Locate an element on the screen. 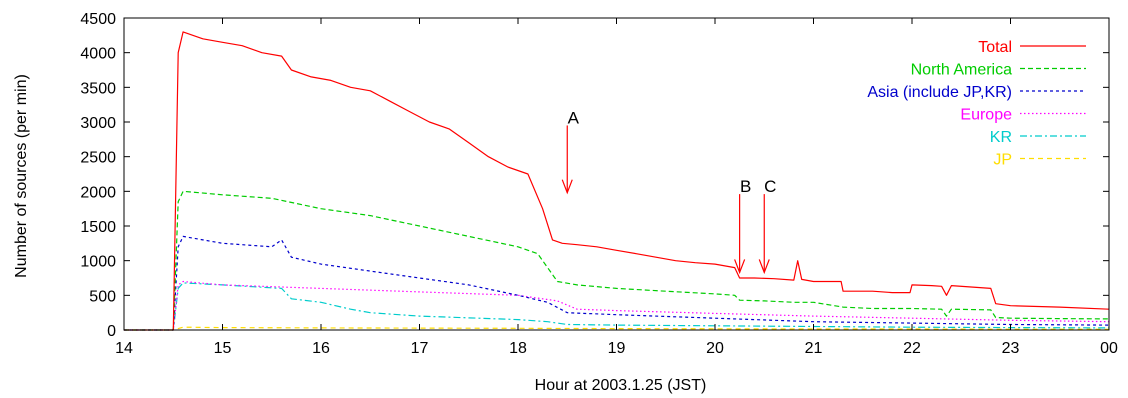 This screenshot has height=398, width=1128. y-tick-label: 3500 is located at coordinates (98, 88).